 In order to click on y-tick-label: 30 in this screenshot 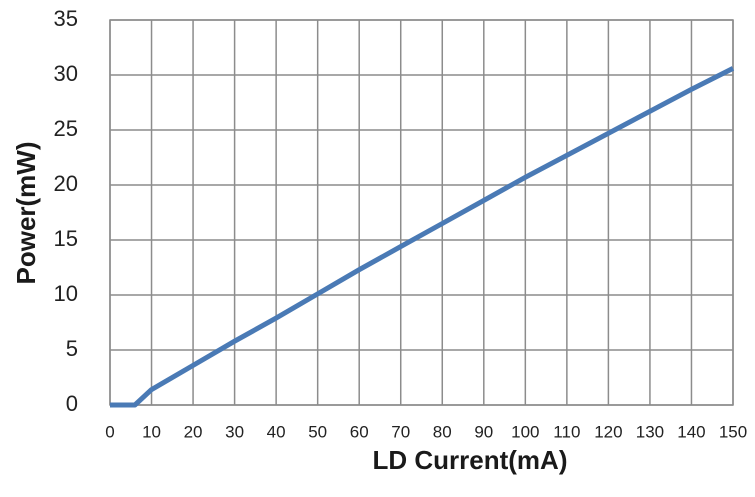, I will do `click(66, 73)`.